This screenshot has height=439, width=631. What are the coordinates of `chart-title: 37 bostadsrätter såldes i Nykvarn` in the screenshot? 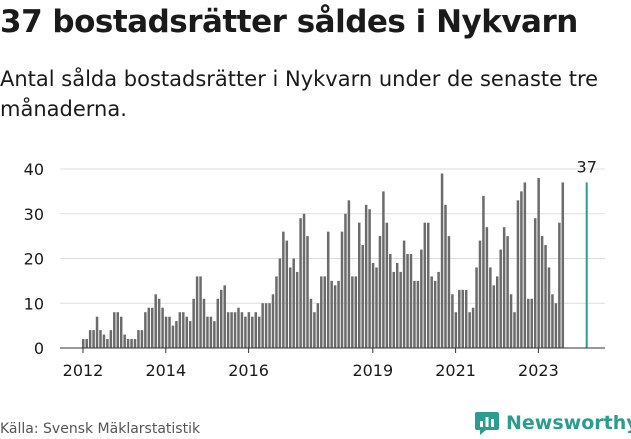 It's located at (289, 22).